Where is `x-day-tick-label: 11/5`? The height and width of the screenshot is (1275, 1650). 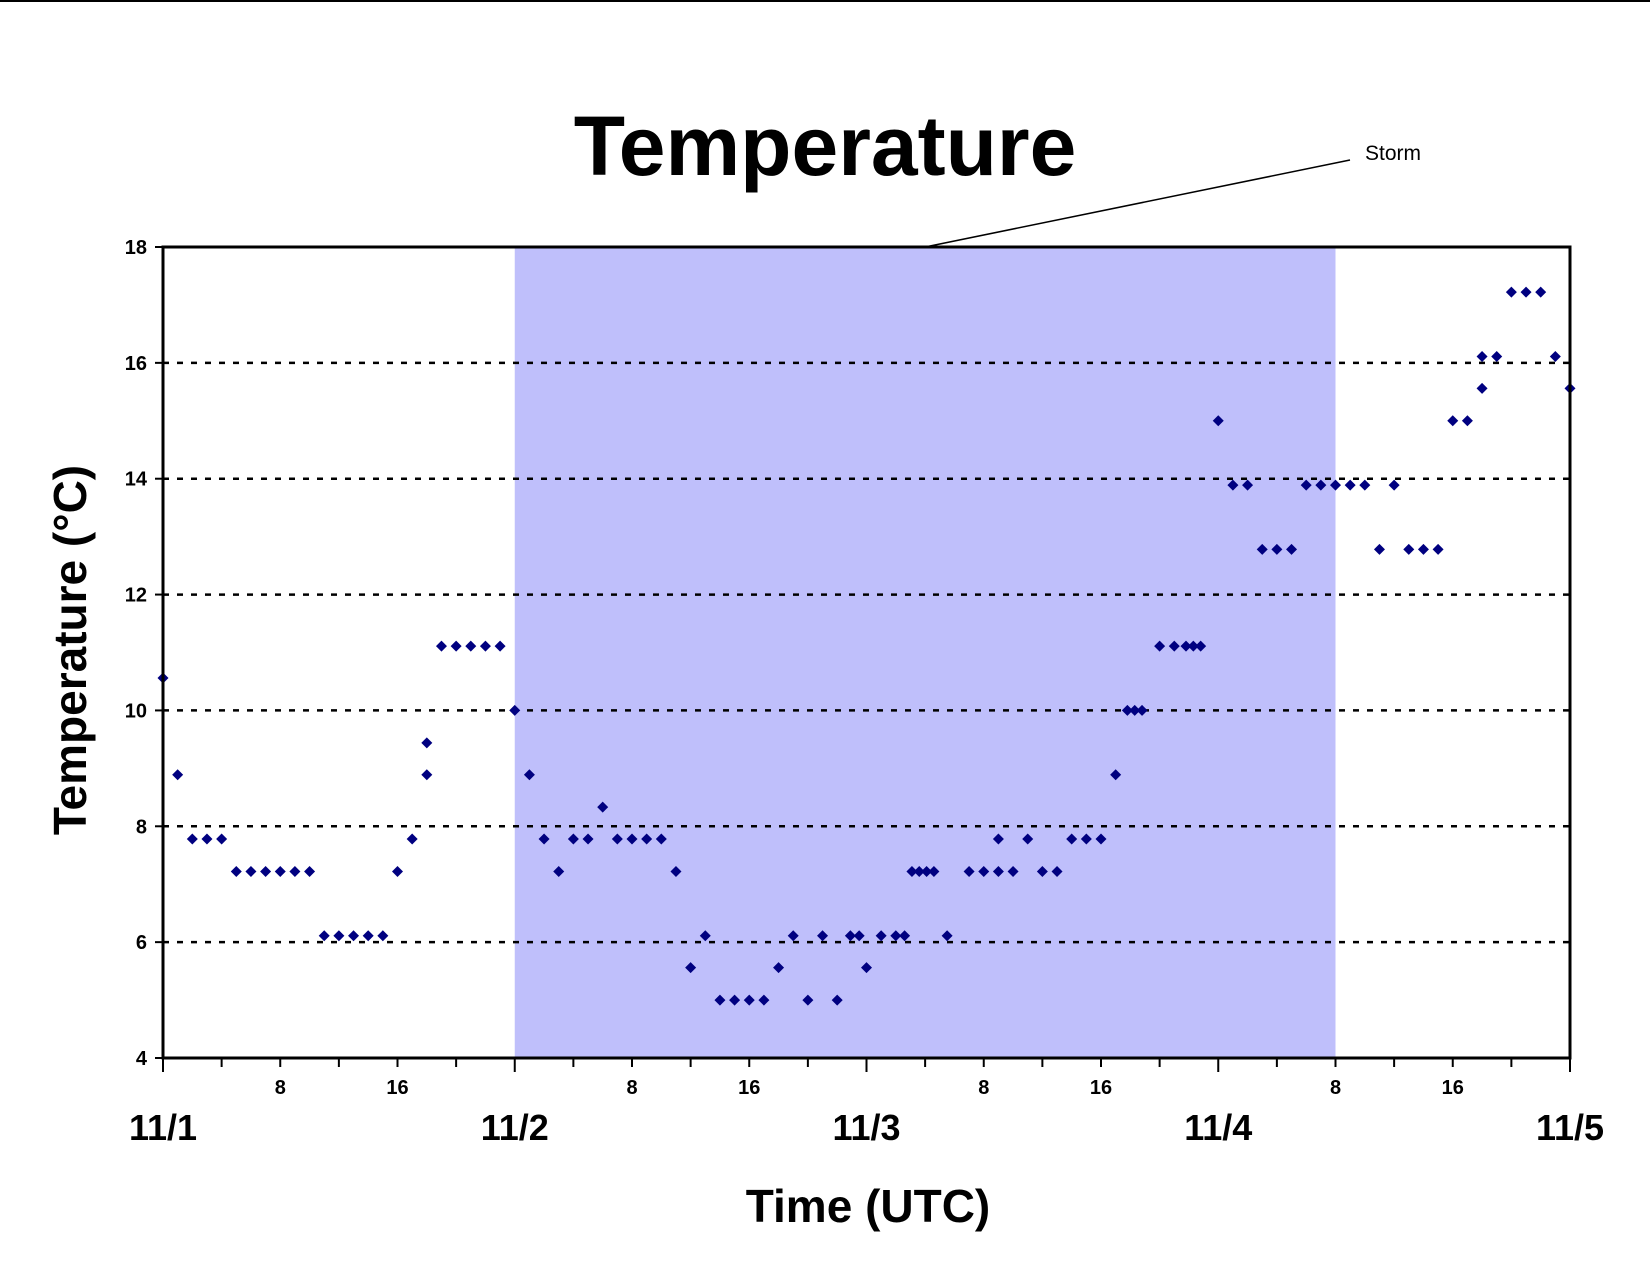
x-day-tick-label: 11/5 is located at coordinates (1570, 1127).